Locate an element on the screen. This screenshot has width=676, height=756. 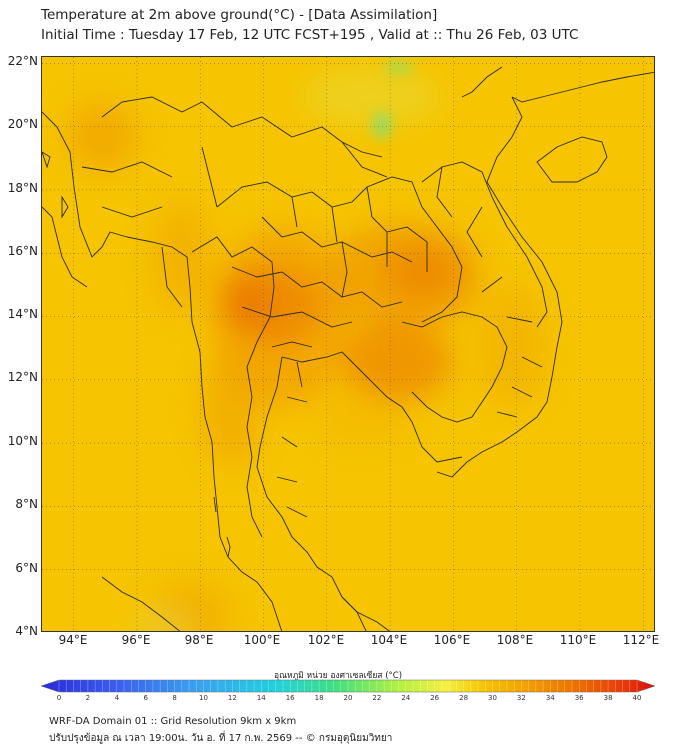
colorbar-label: 18 is located at coordinates (319, 698).